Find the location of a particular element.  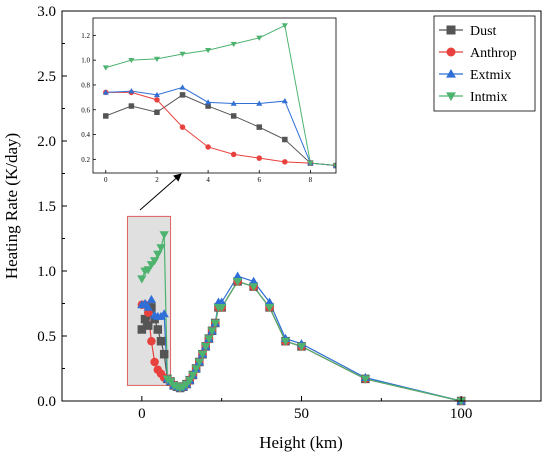

y-tick-label: 0.5 is located at coordinates (46, 337).